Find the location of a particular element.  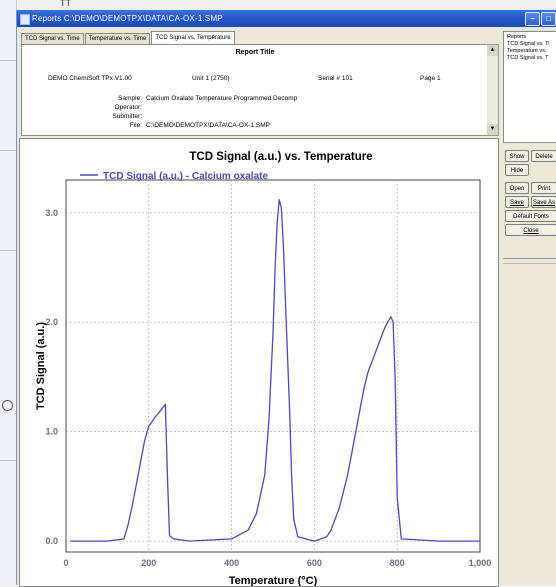

x-tick-label: 800 is located at coordinates (397, 563).